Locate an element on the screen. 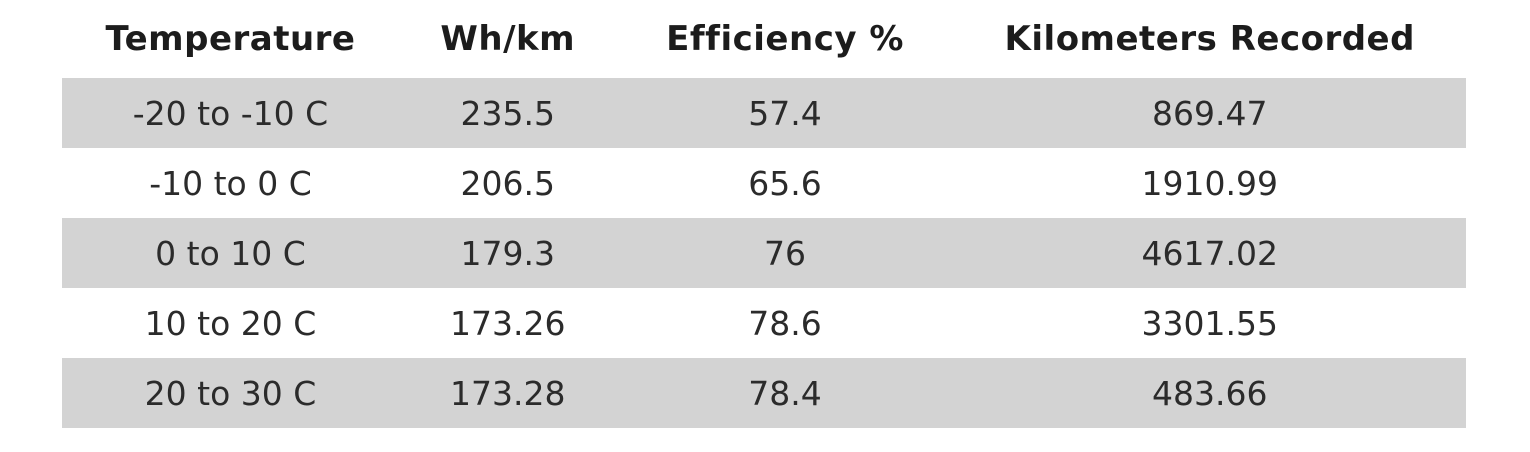 Image resolution: width=1530 pixels, height=452 pixels. column-header-efficiency: Efficiency % is located at coordinates (785, 39).